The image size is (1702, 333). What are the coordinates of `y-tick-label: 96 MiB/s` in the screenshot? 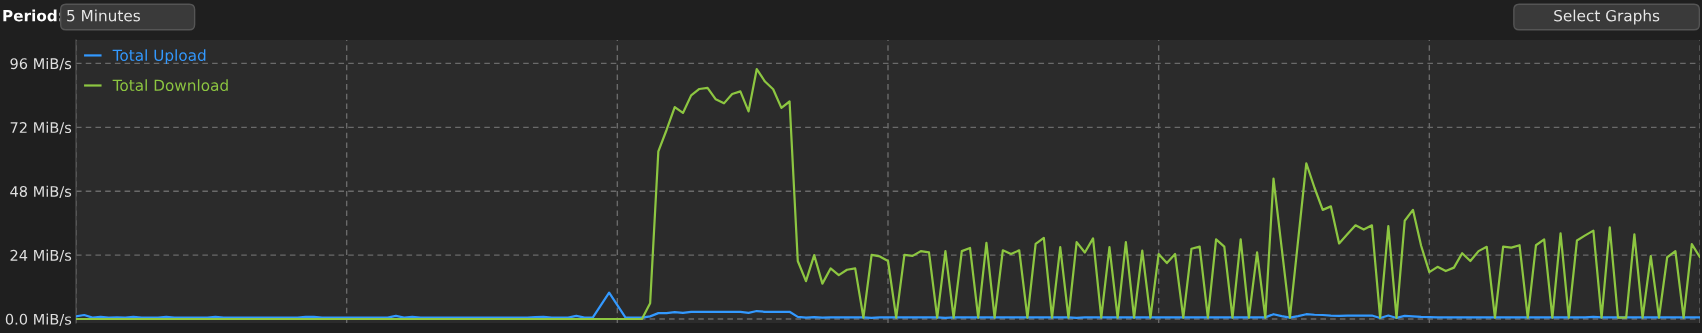 It's located at (41, 64).